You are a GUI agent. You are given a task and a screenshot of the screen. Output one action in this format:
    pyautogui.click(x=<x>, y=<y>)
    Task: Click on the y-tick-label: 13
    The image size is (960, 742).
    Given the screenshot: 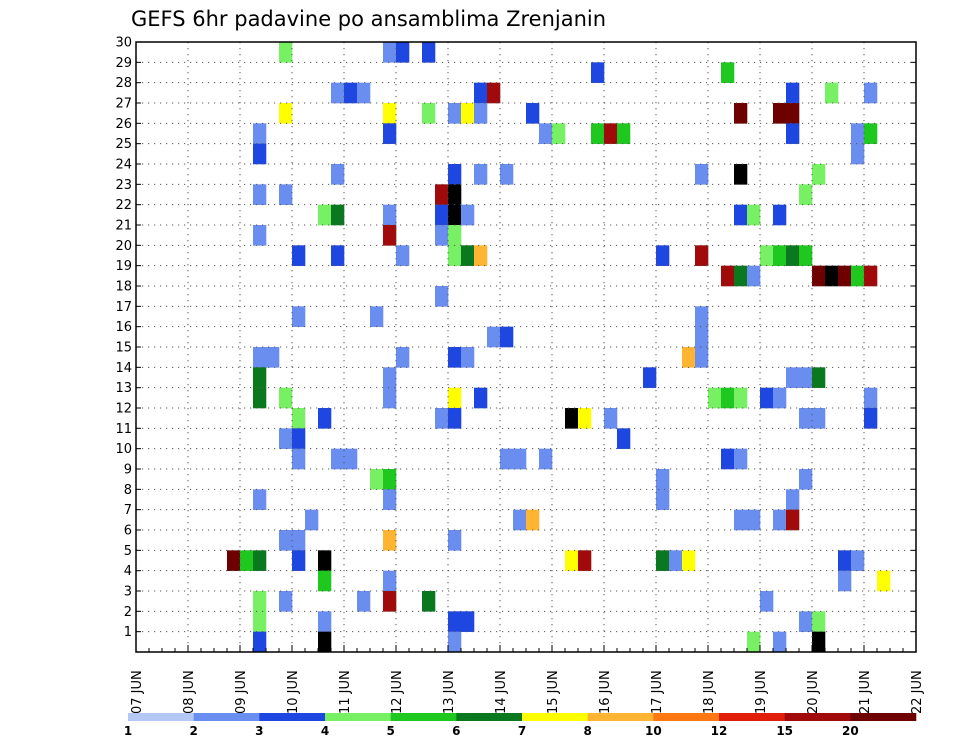 What is the action you would take?
    pyautogui.click(x=123, y=388)
    